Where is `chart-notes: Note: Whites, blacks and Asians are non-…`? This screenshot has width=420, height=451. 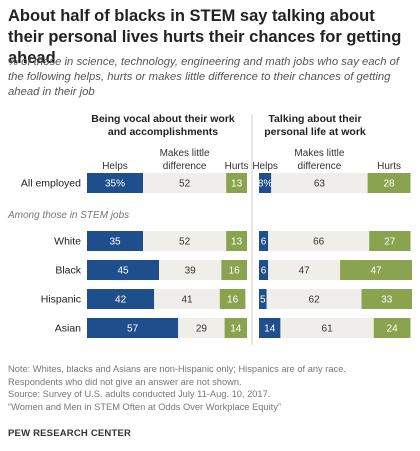 chart-notes: Note: Whites, blacks and Asians are non-… is located at coordinates (210, 388).